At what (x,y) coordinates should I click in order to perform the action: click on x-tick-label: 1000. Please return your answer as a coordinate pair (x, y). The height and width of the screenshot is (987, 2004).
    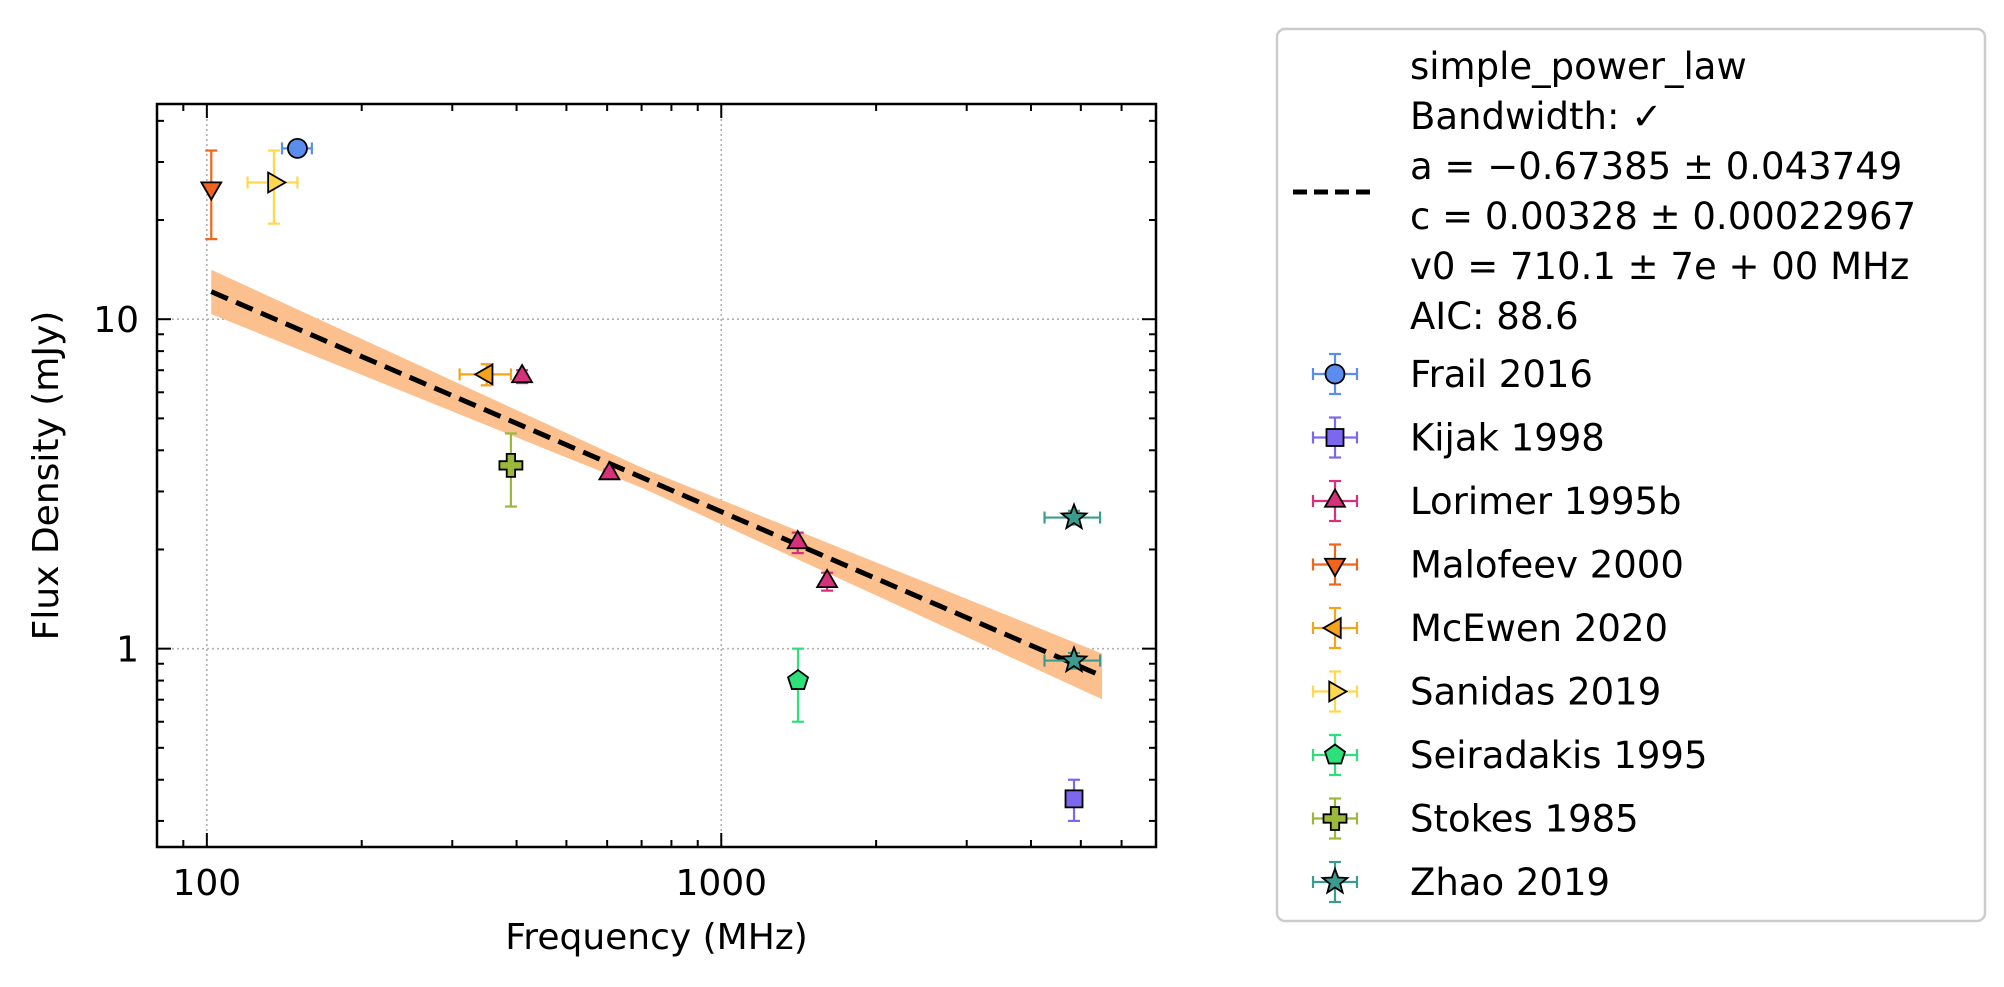
    Looking at the image, I should click on (721, 883).